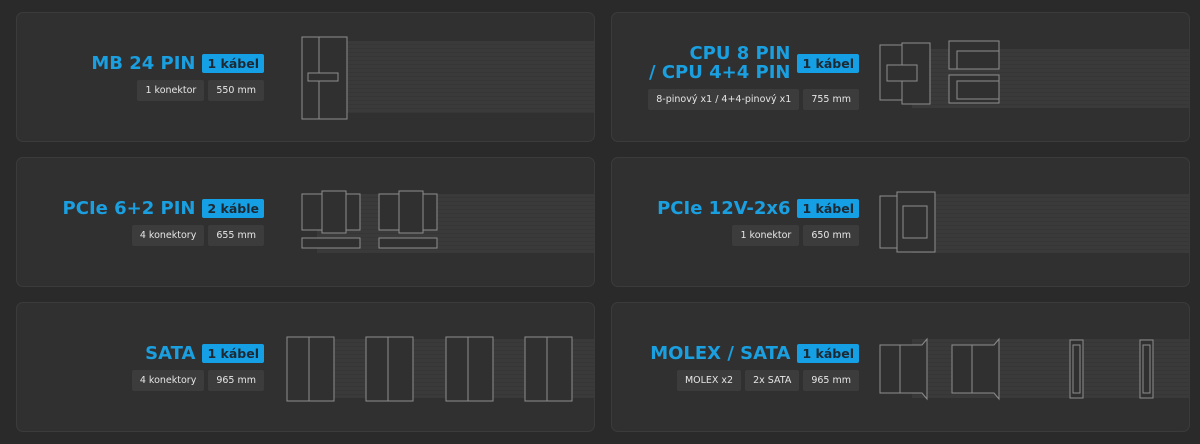 The image size is (1200, 444). I want to click on cable-info: MB 24 PIN 1 kábel 1 konektor 550 mm, so click(177, 77).